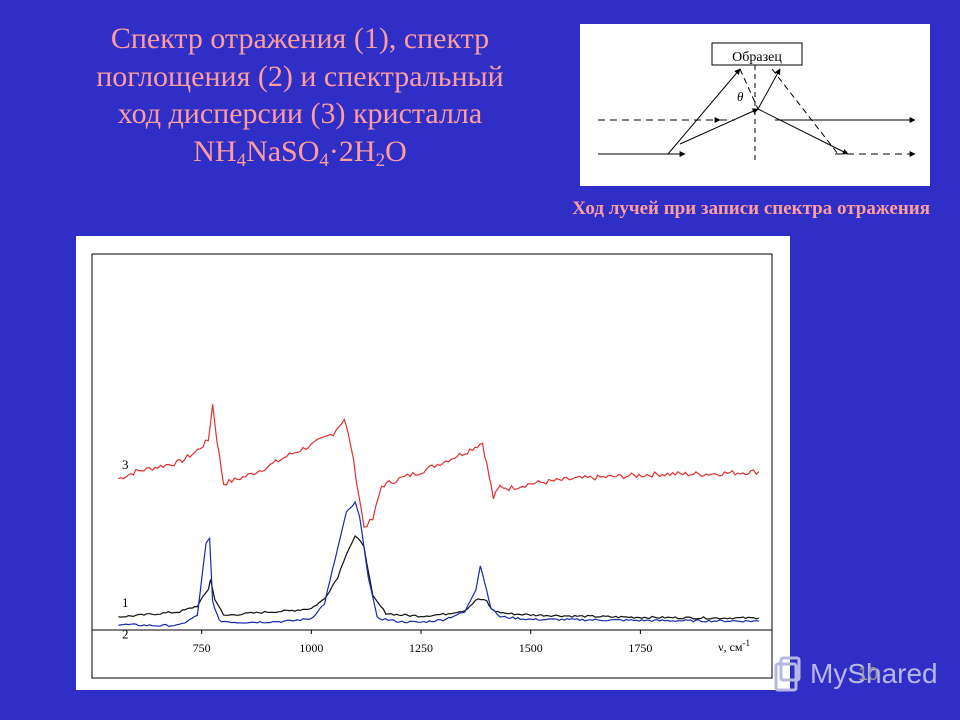 Image resolution: width=960 pixels, height=720 pixels. What do you see at coordinates (531, 648) in the screenshot?
I see `x-tick-label: 1500` at bounding box center [531, 648].